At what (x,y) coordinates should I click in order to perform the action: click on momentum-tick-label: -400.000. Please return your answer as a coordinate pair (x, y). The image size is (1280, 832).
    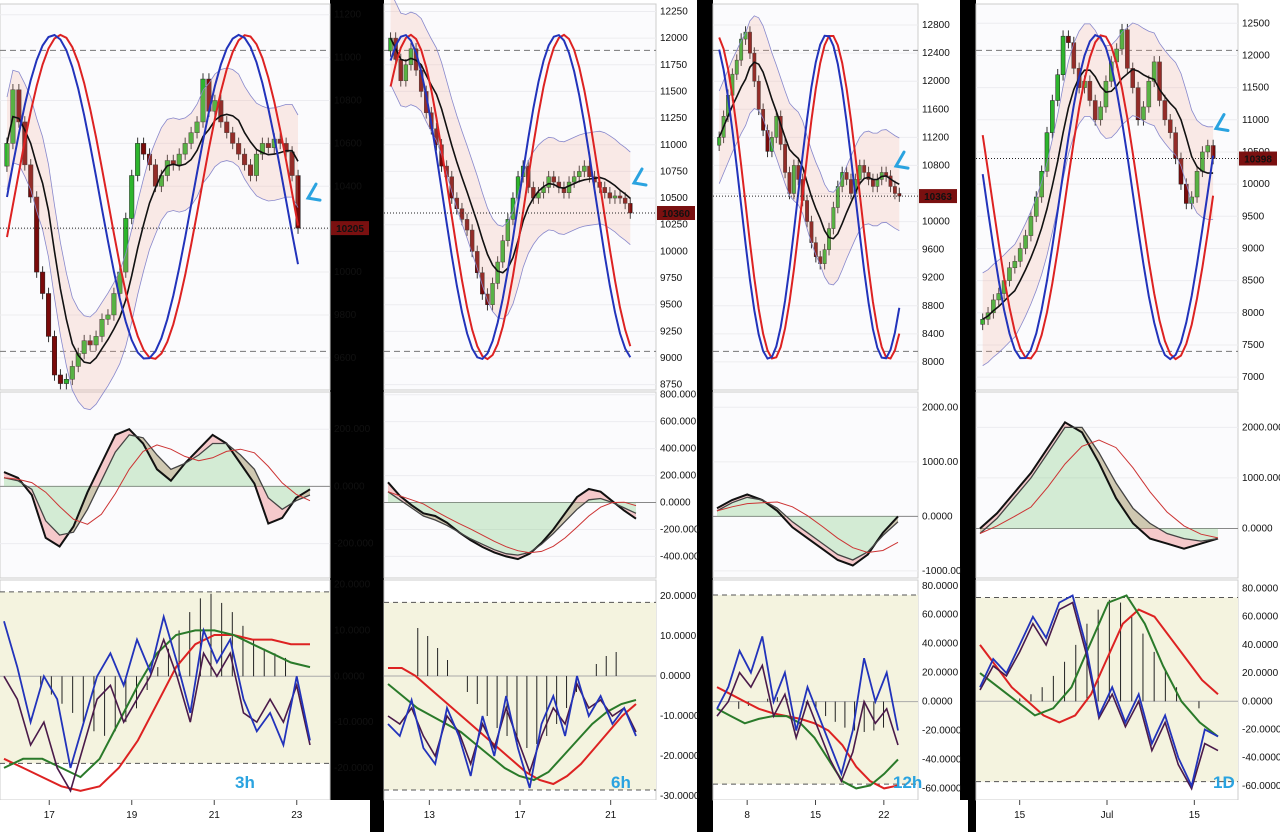
    Looking at the image, I should click on (680, 556).